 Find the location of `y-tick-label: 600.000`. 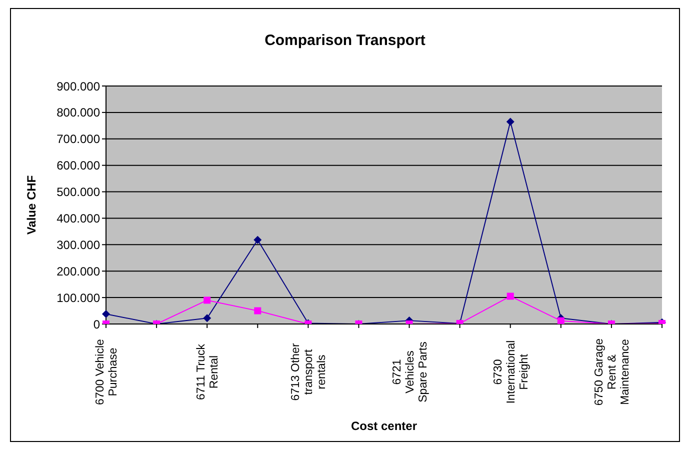

y-tick-label: 600.000 is located at coordinates (78, 165).